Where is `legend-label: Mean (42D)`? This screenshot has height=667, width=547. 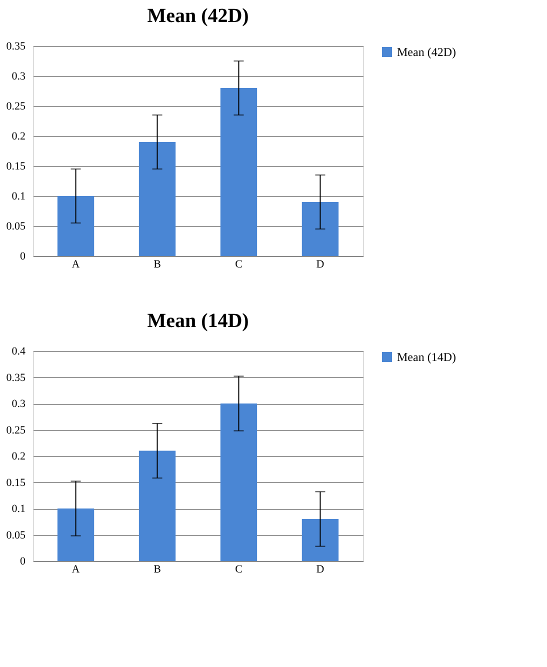 legend-label: Mean (42D) is located at coordinates (426, 52).